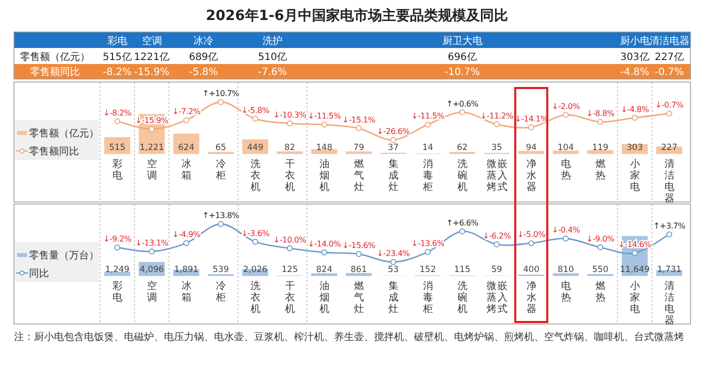 This screenshot has width=715, height=373. Describe the element at coordinates (635, 109) in the screenshot. I see `data-label: ↓-4.8%` at that location.